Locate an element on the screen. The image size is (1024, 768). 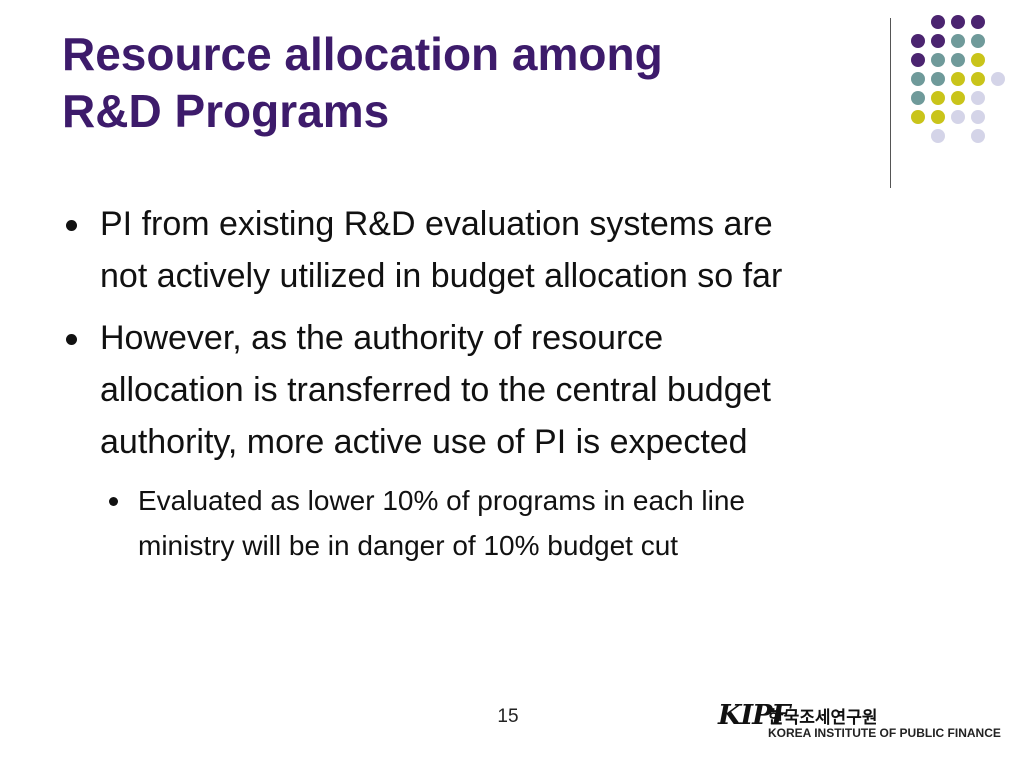
kipf-logo-korean-name: 한국조세연구원 is located at coordinates (823, 717).